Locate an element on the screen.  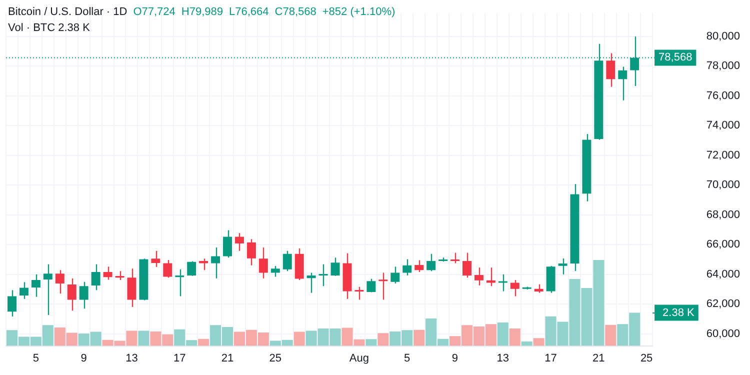
chart-title: Bitcoin / U.S. Dollar · 1D is located at coordinates (68, 12).